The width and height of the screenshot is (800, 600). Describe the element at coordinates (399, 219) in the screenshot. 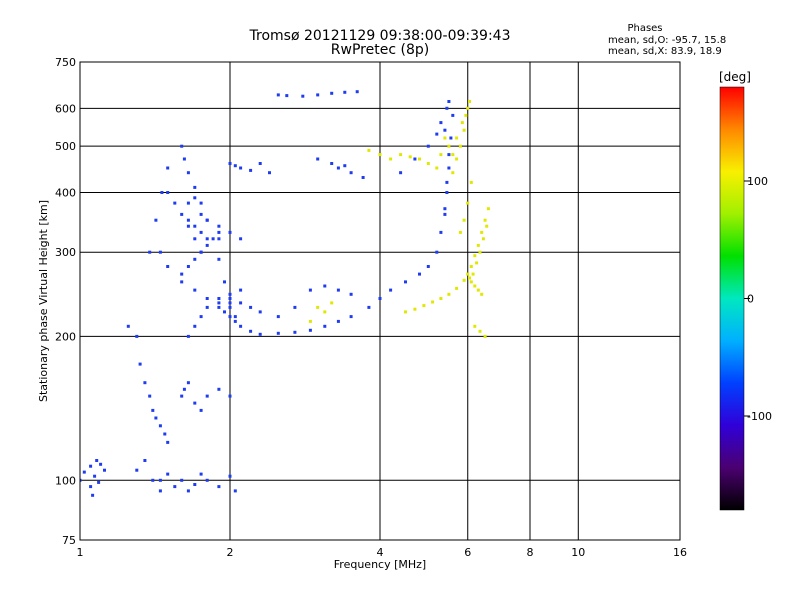

I see `series-X-mode` at that location.